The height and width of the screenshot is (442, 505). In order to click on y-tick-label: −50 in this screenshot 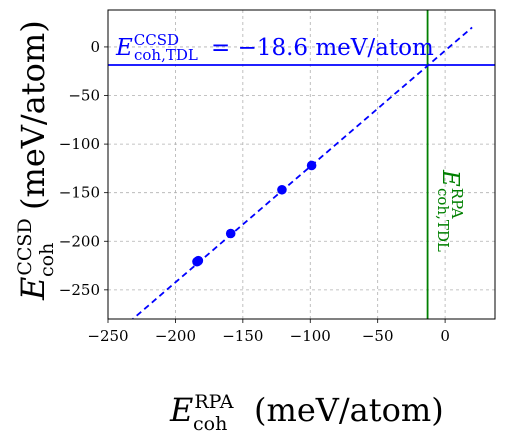, I will do `click(84, 96)`.